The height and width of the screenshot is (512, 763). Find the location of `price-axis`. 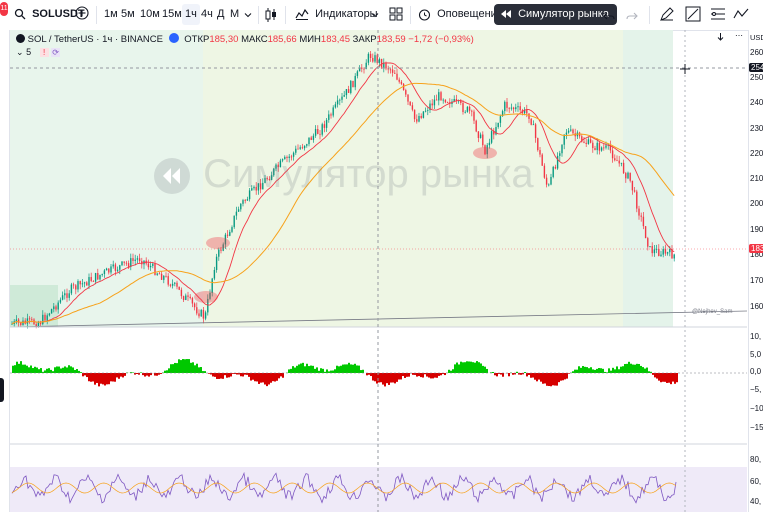

price-axis is located at coordinates (755, 271).